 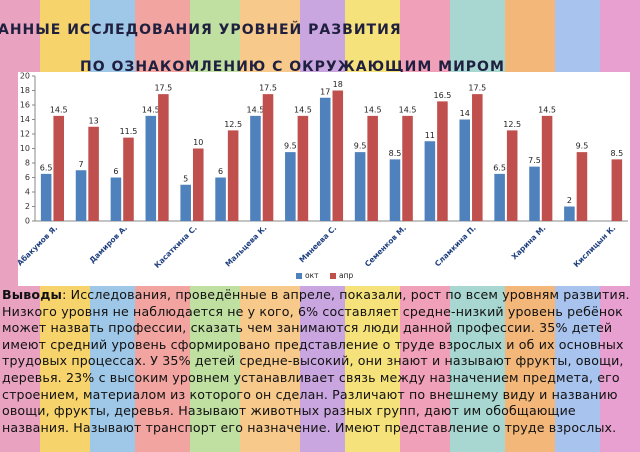 I want to click on y-tick-label: 16, so click(x=25, y=105).